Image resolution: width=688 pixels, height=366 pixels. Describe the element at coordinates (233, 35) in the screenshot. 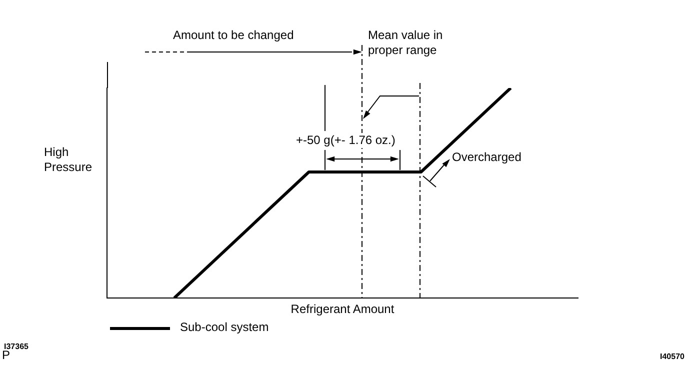

I see `text: Amount to be changed` at that location.